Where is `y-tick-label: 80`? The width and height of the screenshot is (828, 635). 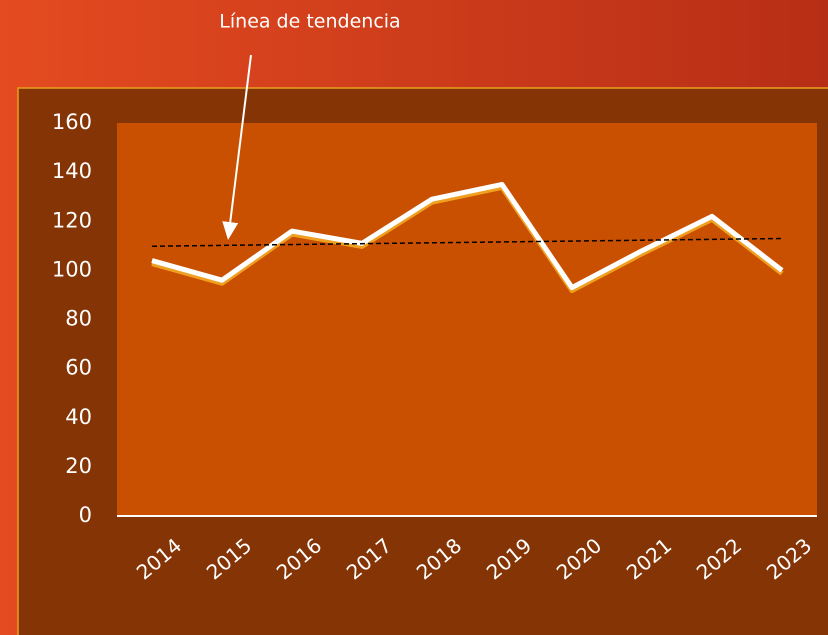
y-tick-label: 80 is located at coordinates (78, 319).